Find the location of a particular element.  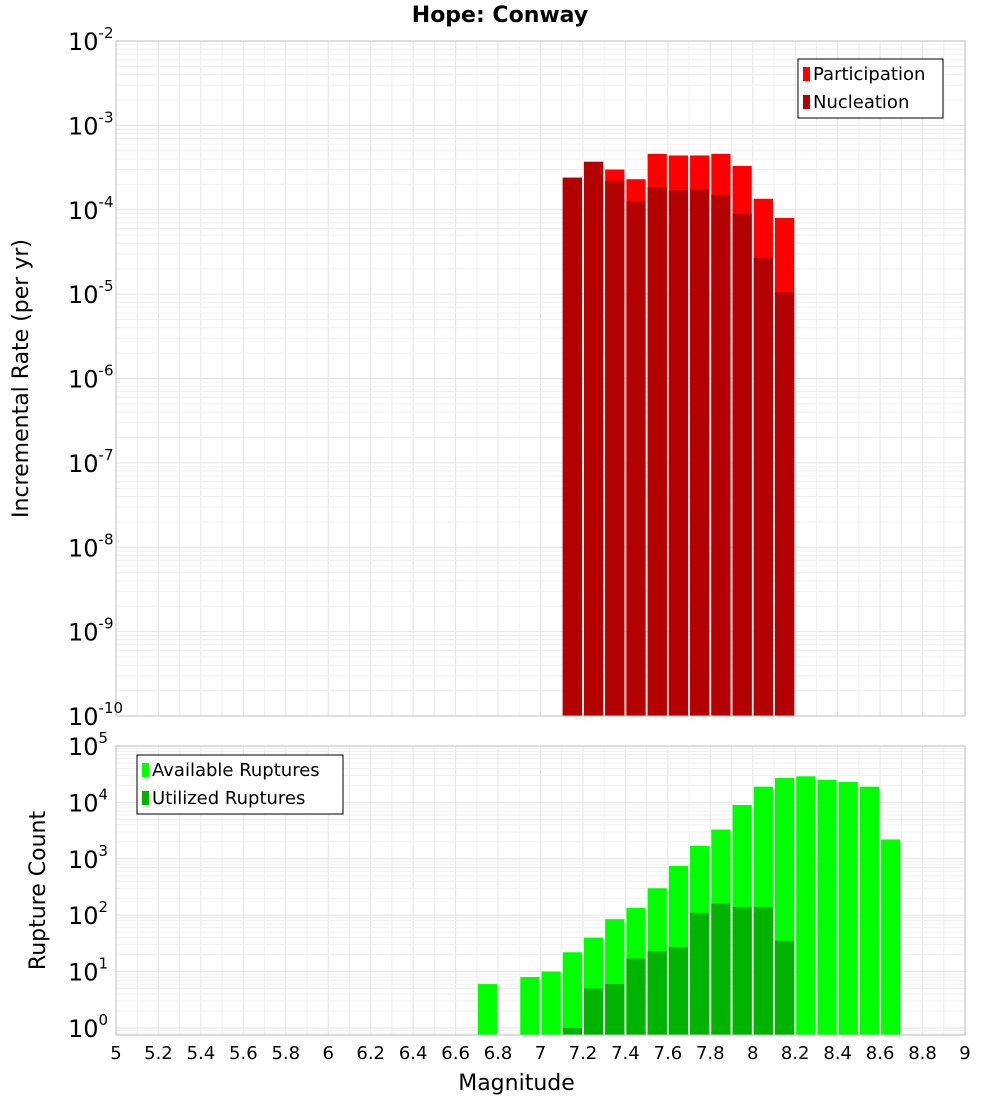

count-plot-y-label: Rupture Count is located at coordinates (38, 891).